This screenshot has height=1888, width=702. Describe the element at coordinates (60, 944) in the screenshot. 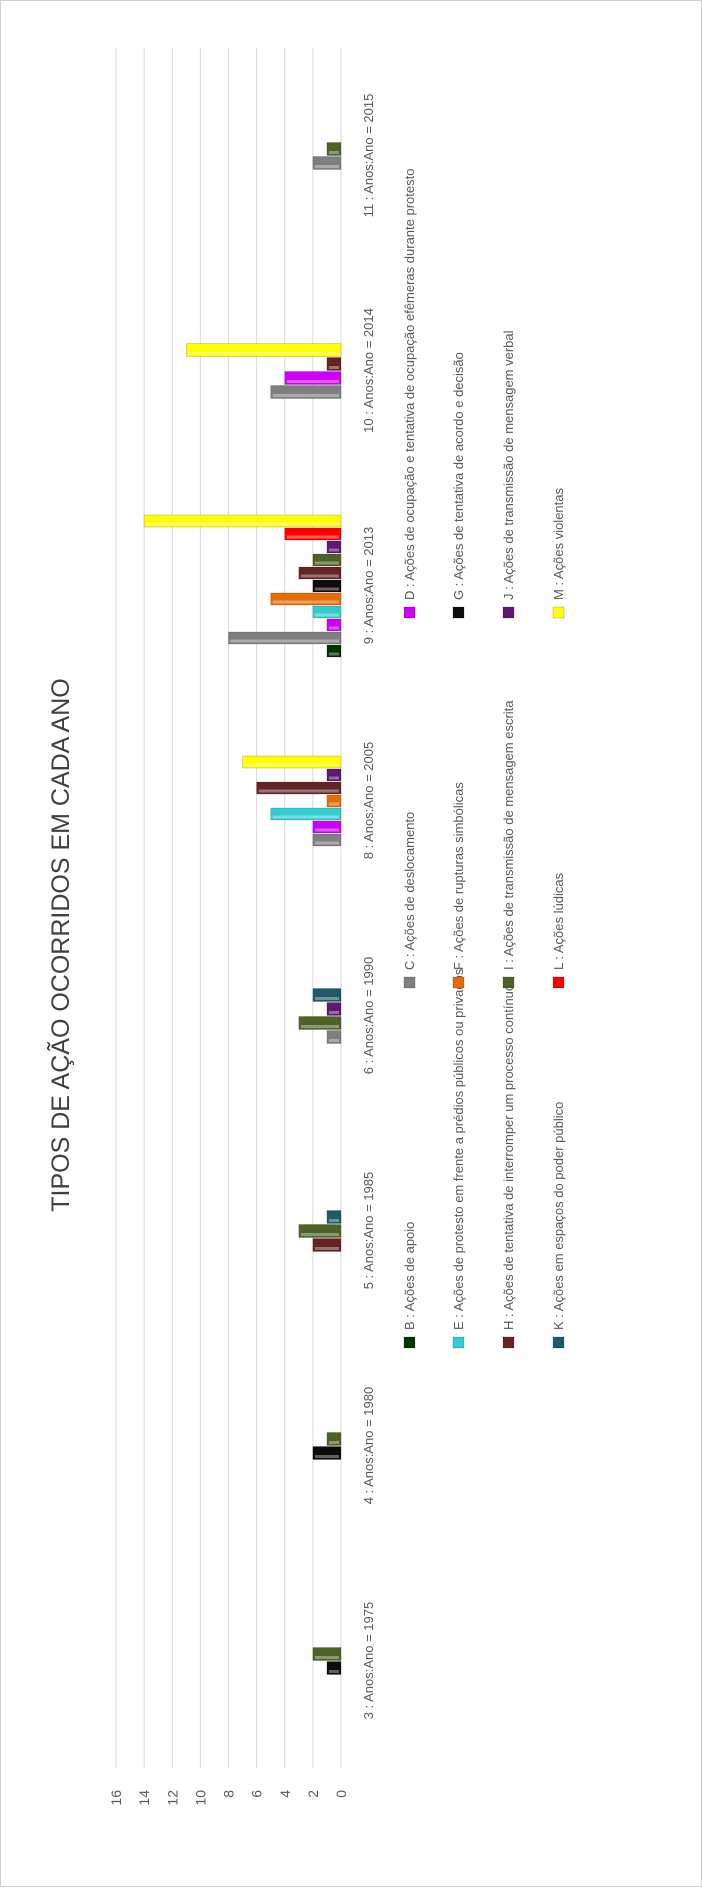

I see `chart-title: TIPOS DE AÇÃO OCORRIDOS EM CADA ANO` at that location.